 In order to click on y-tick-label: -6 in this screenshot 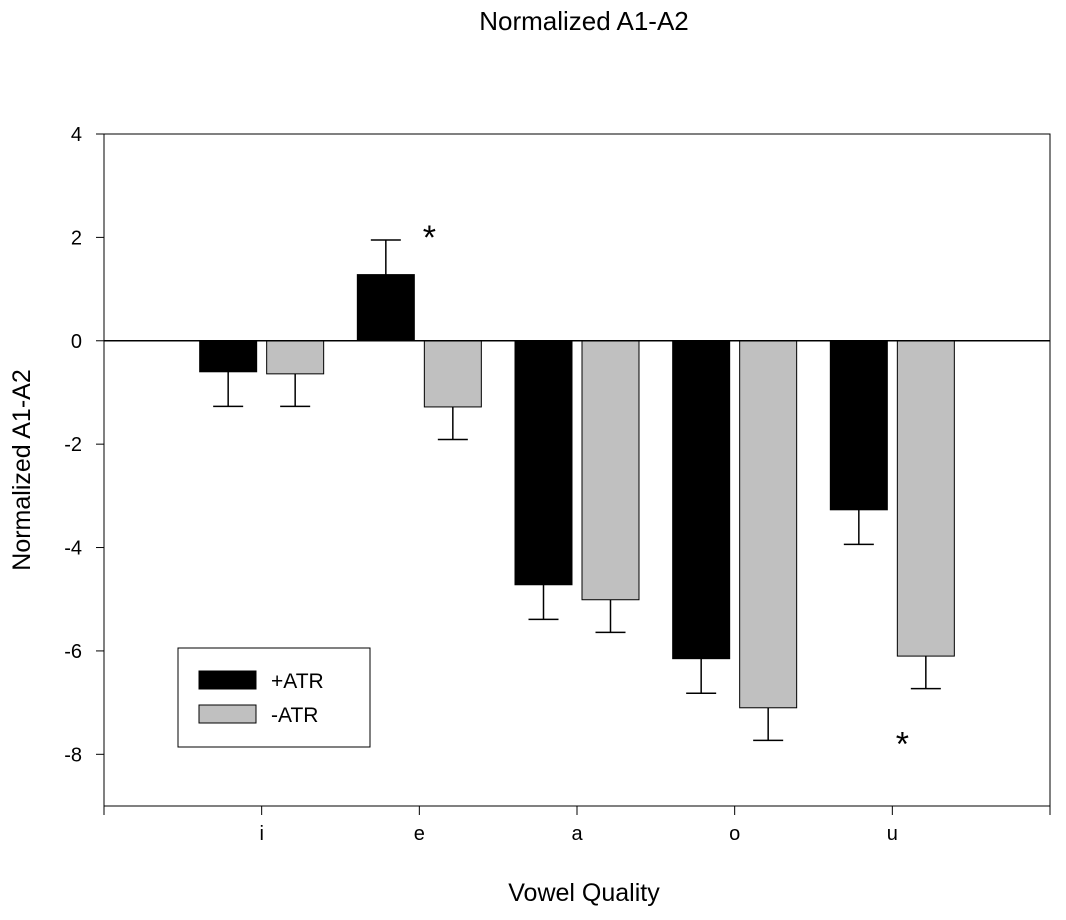, I will do `click(73, 652)`.